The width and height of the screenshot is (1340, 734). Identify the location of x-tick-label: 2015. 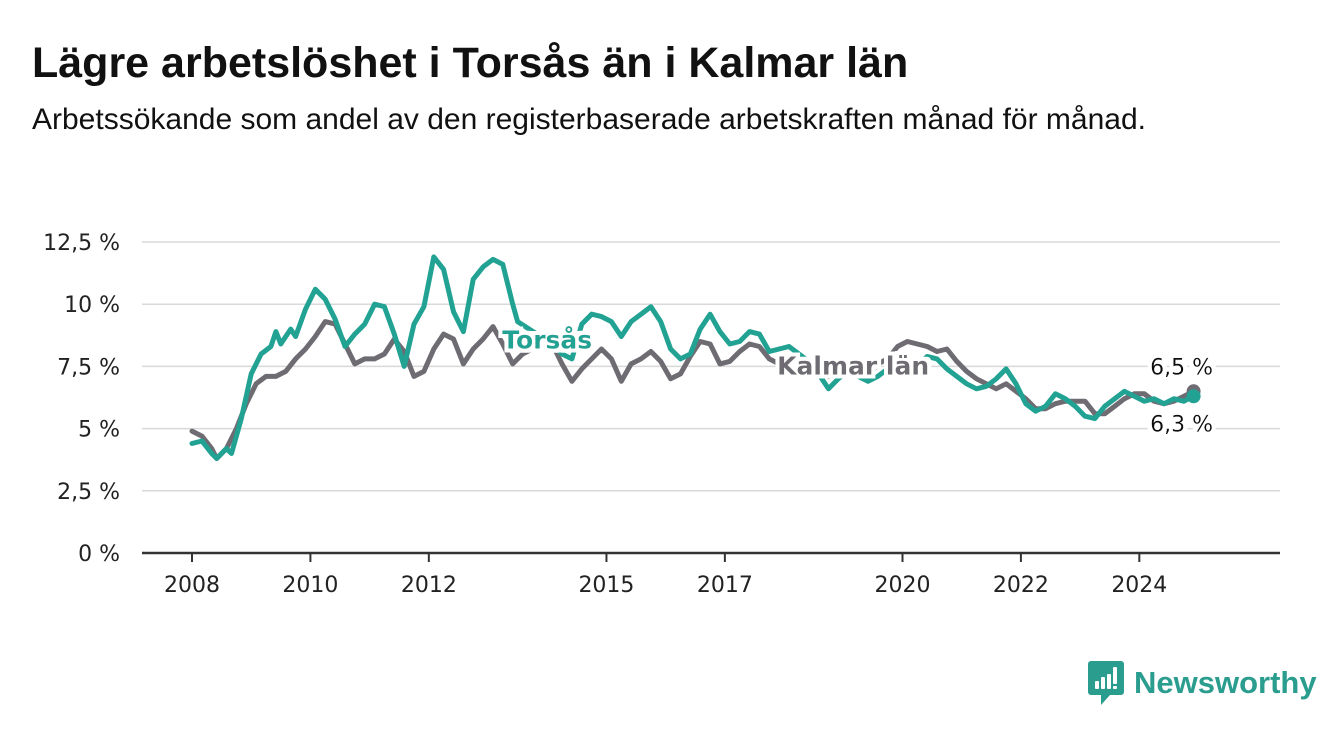
(606, 585).